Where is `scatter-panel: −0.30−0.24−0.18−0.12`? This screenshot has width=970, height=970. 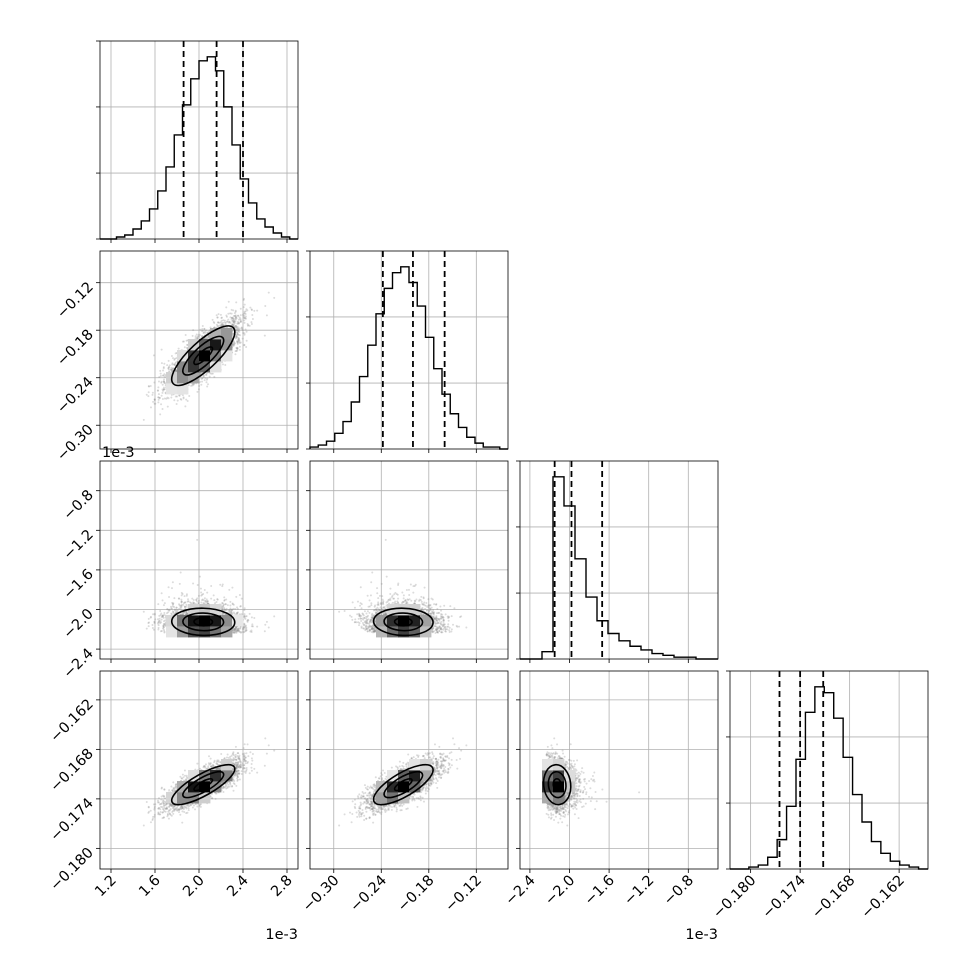
scatter-panel: −0.30−0.24−0.18−0.12 is located at coordinates (176, 357).